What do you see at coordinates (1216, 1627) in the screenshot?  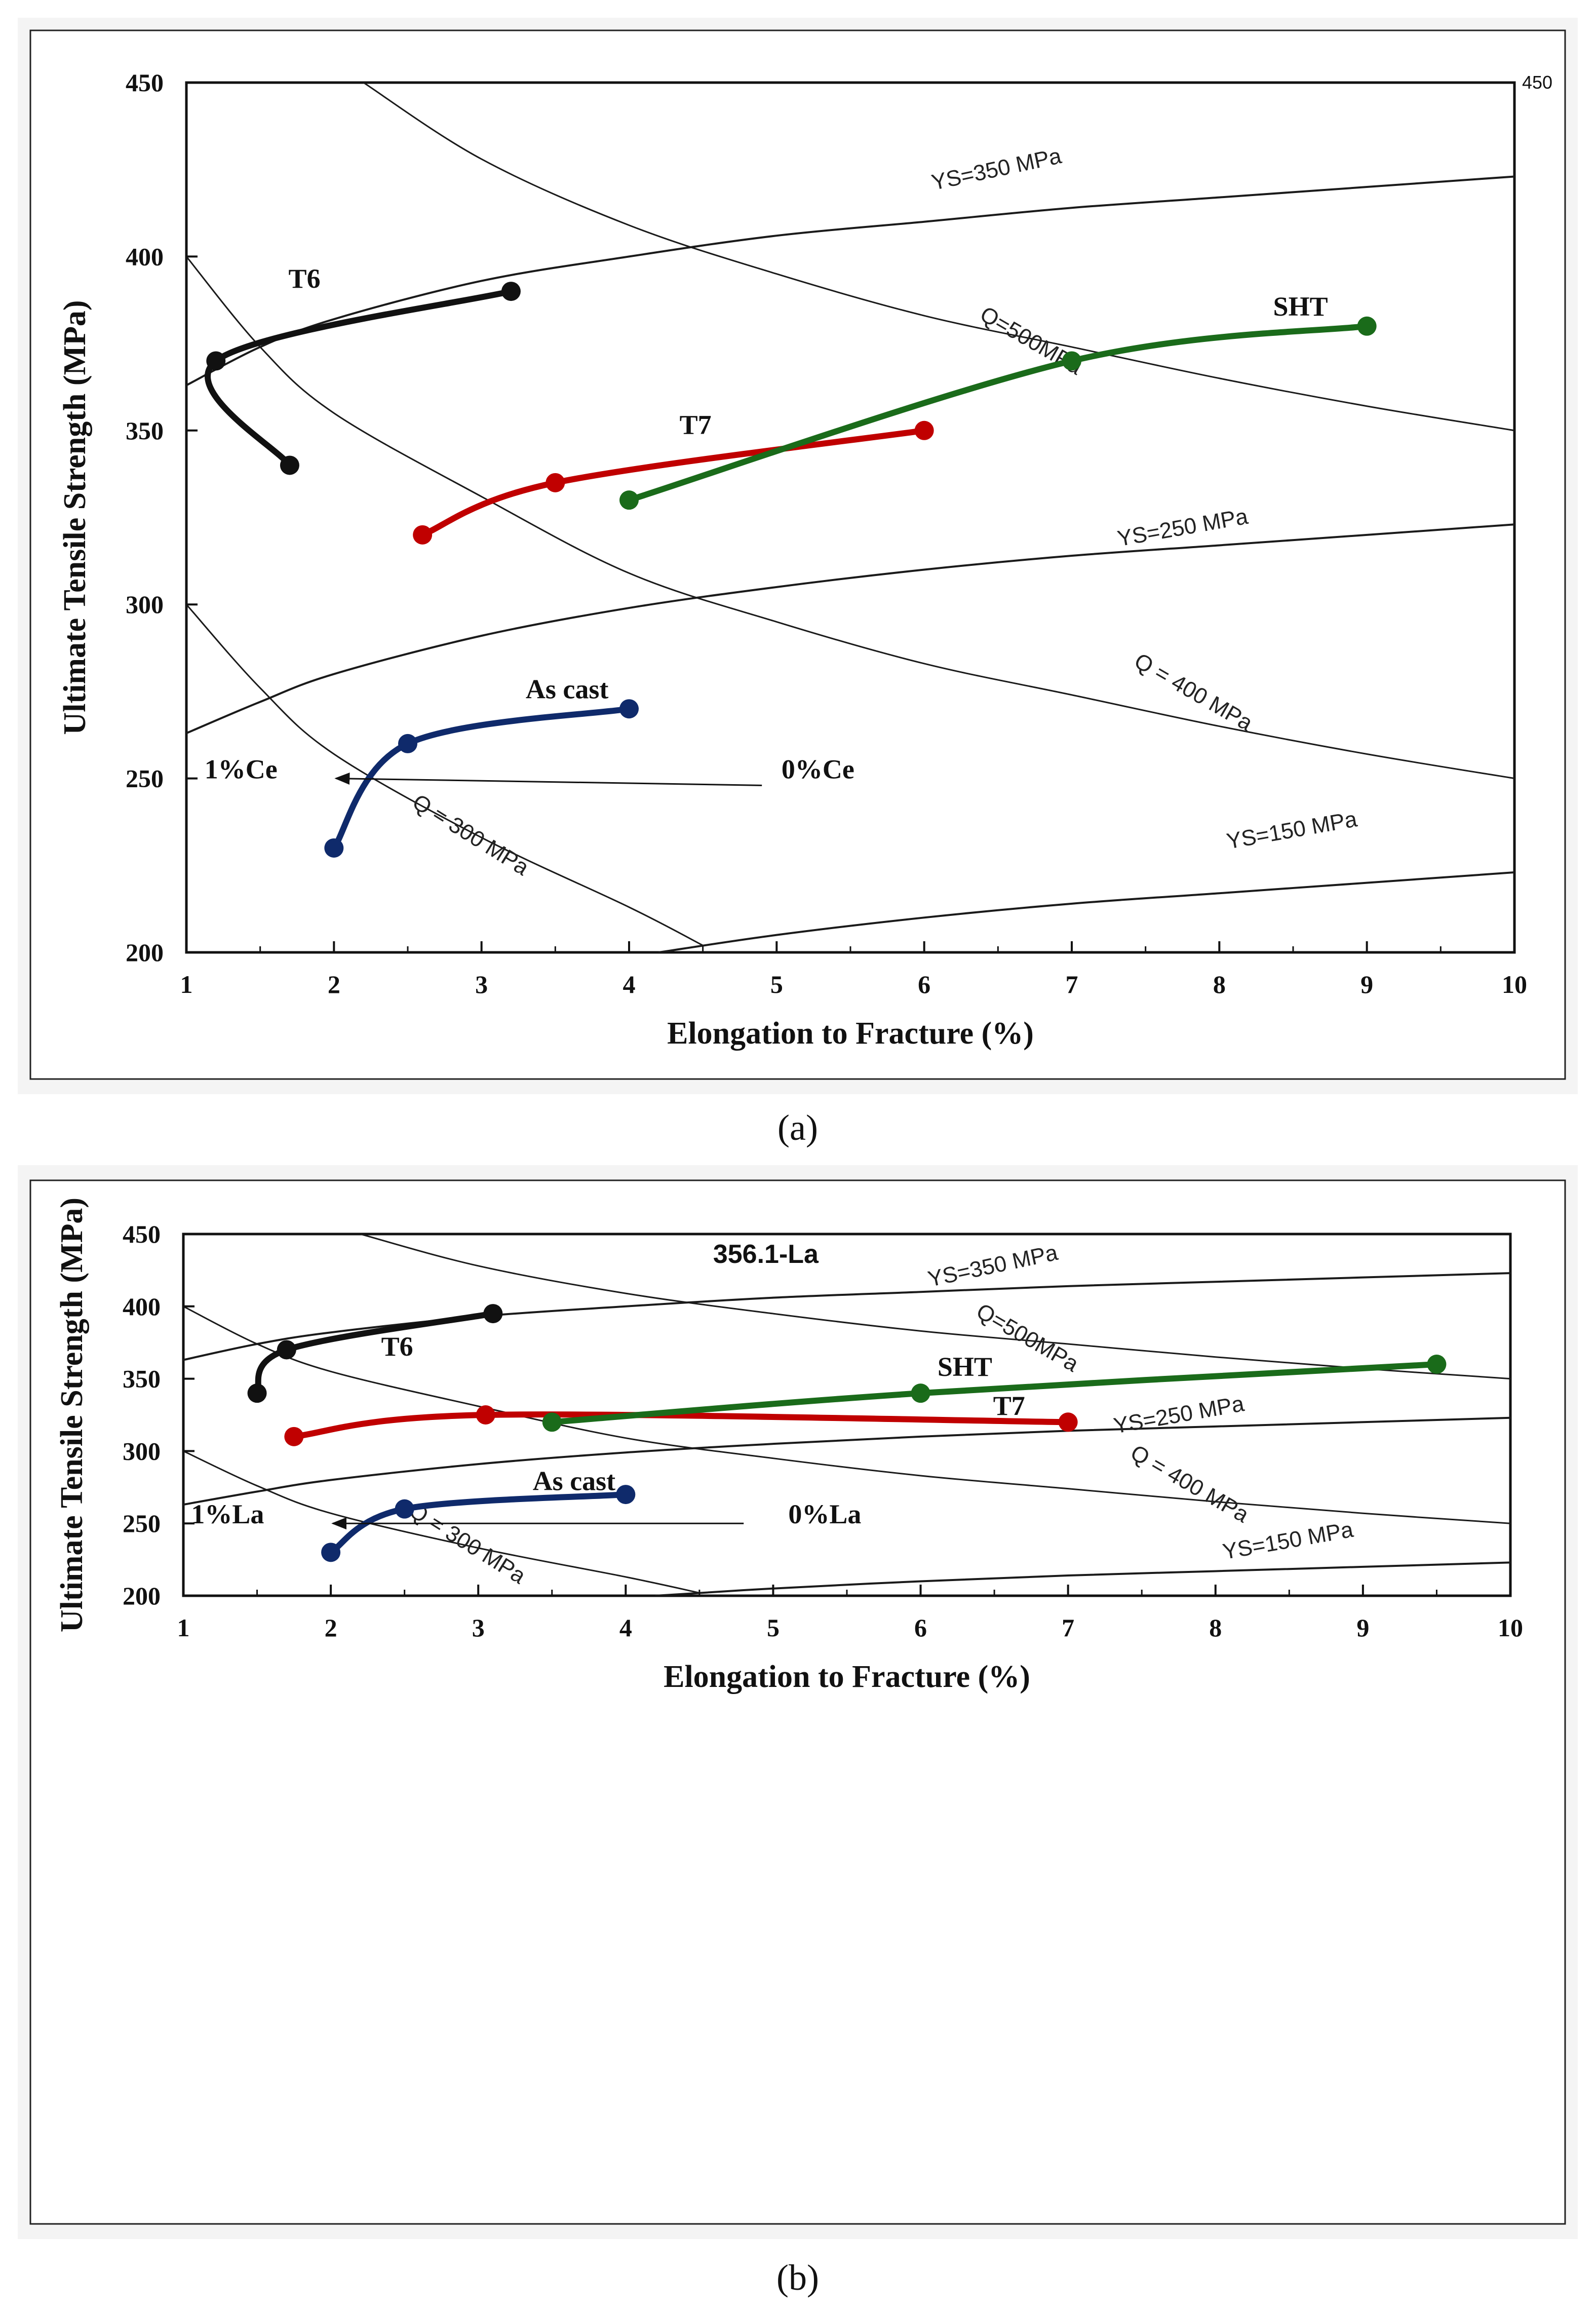 I see `x-tick-label: 8` at bounding box center [1216, 1627].